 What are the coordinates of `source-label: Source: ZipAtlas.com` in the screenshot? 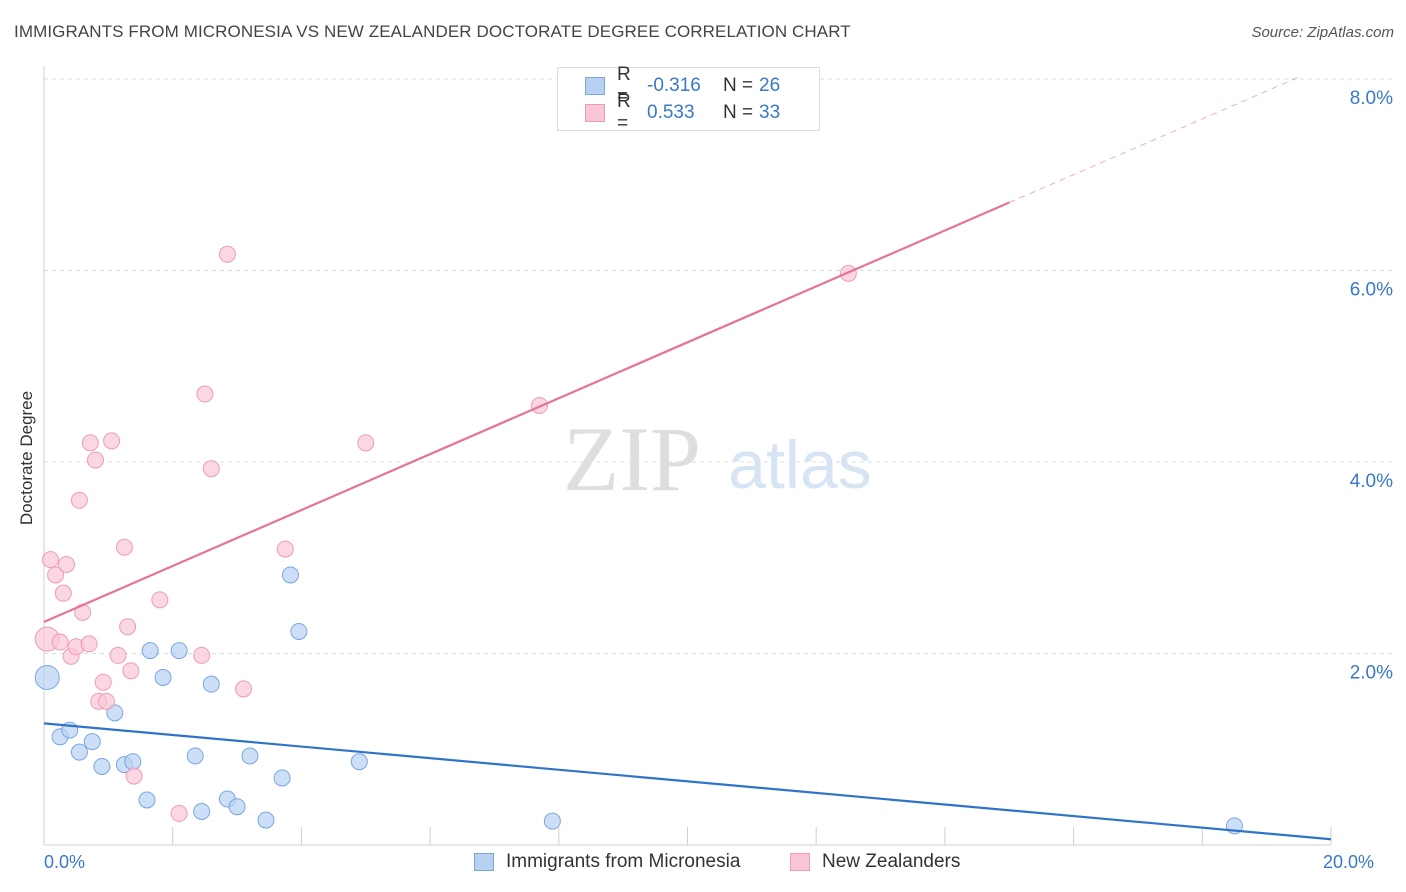 It's located at (1322, 32).